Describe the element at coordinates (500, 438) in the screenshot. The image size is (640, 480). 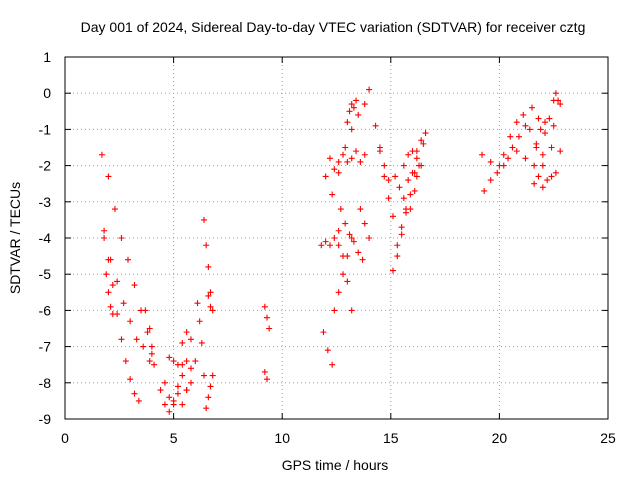
I see `x-tick-label: 20` at that location.